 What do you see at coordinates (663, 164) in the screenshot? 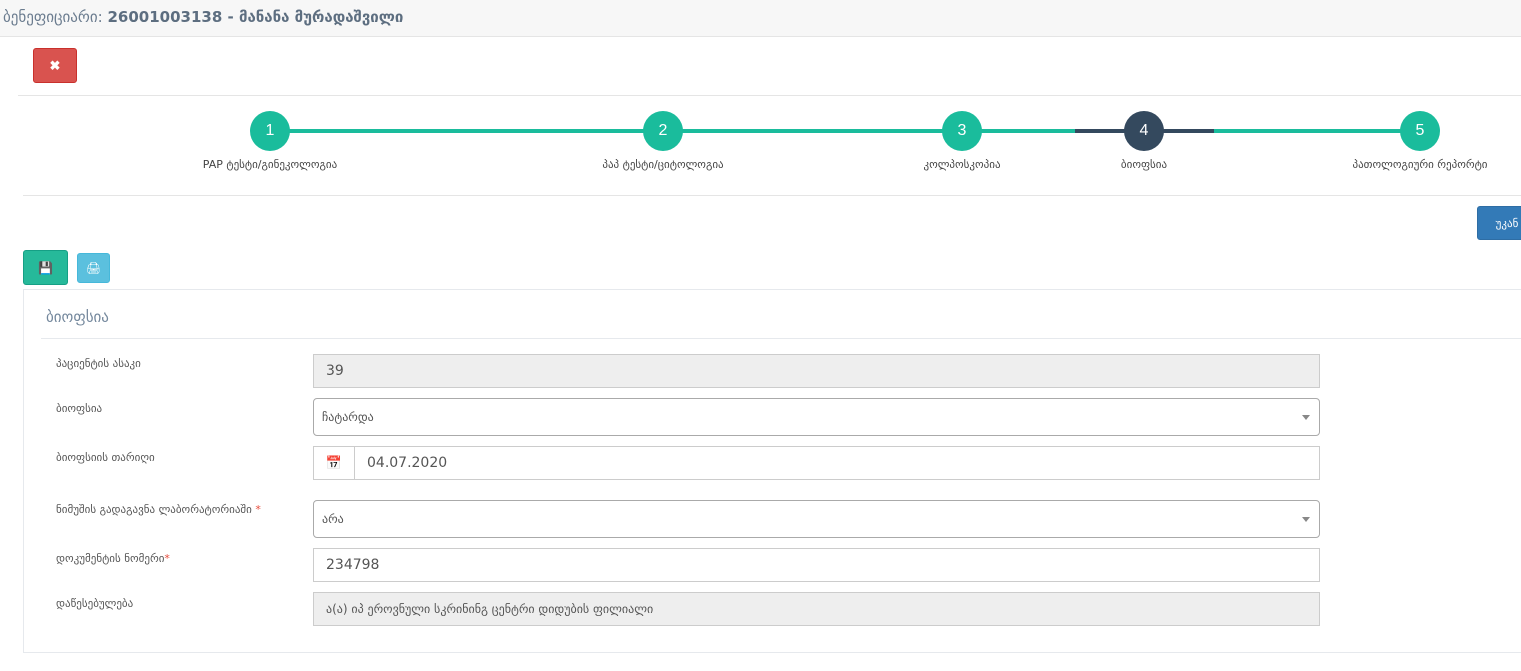
I see `step-2-label: პაპ ტესტი/ციტოლოგია` at bounding box center [663, 164].